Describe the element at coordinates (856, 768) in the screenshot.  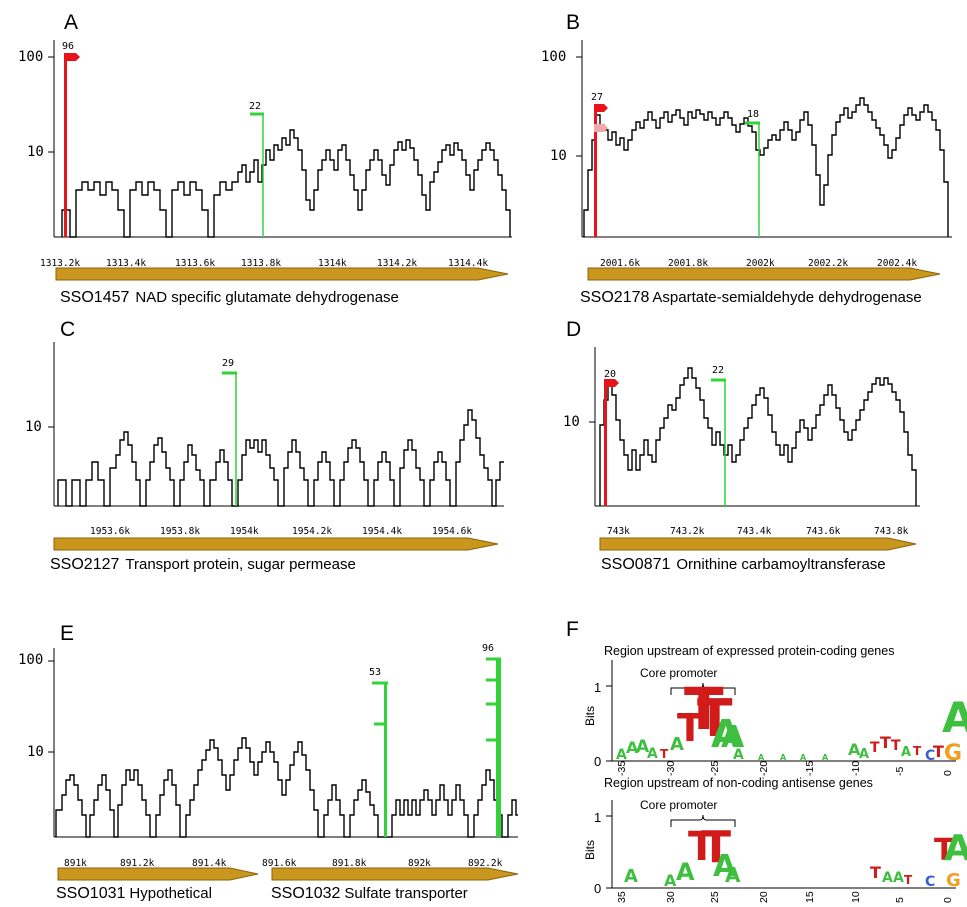
I see `logo-xtick: -10` at that location.